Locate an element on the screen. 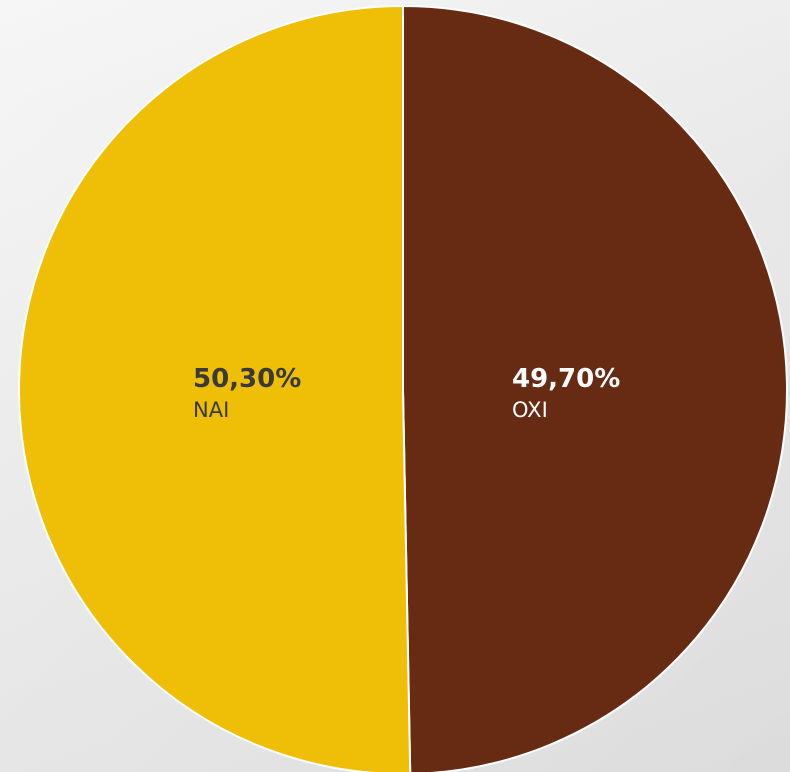 The height and width of the screenshot is (772, 790). data-label-value-oxi: 49,70% is located at coordinates (566, 379).